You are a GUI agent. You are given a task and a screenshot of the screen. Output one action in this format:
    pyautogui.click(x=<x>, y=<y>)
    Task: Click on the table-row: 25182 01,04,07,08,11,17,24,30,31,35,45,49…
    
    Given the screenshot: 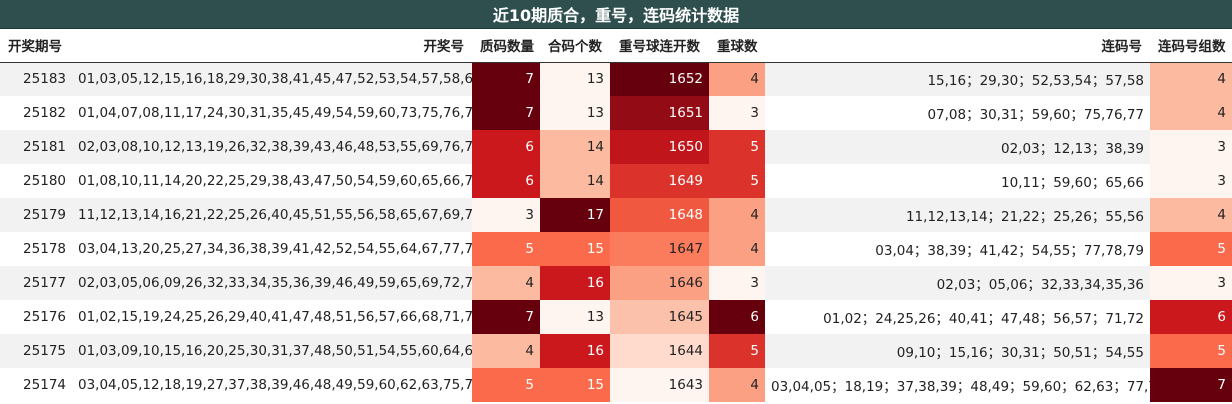 What is the action you would take?
    pyautogui.click(x=616, y=113)
    